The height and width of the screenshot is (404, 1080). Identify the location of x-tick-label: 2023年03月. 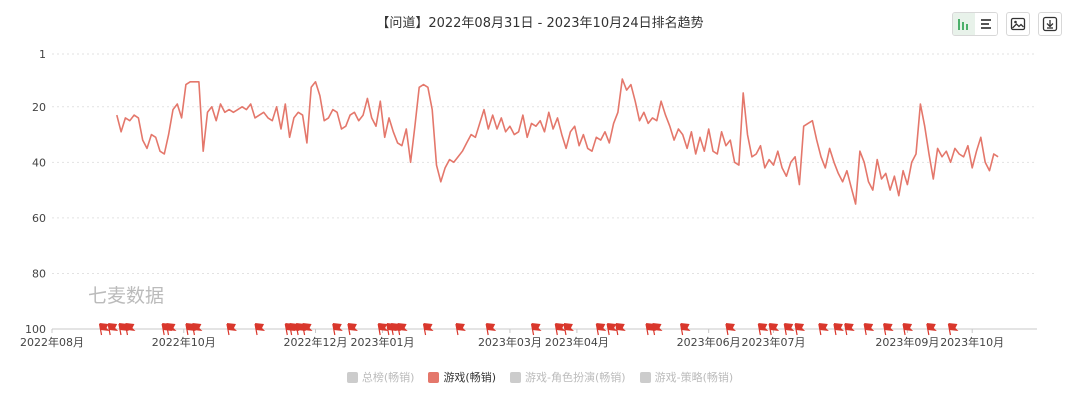
(510, 342).